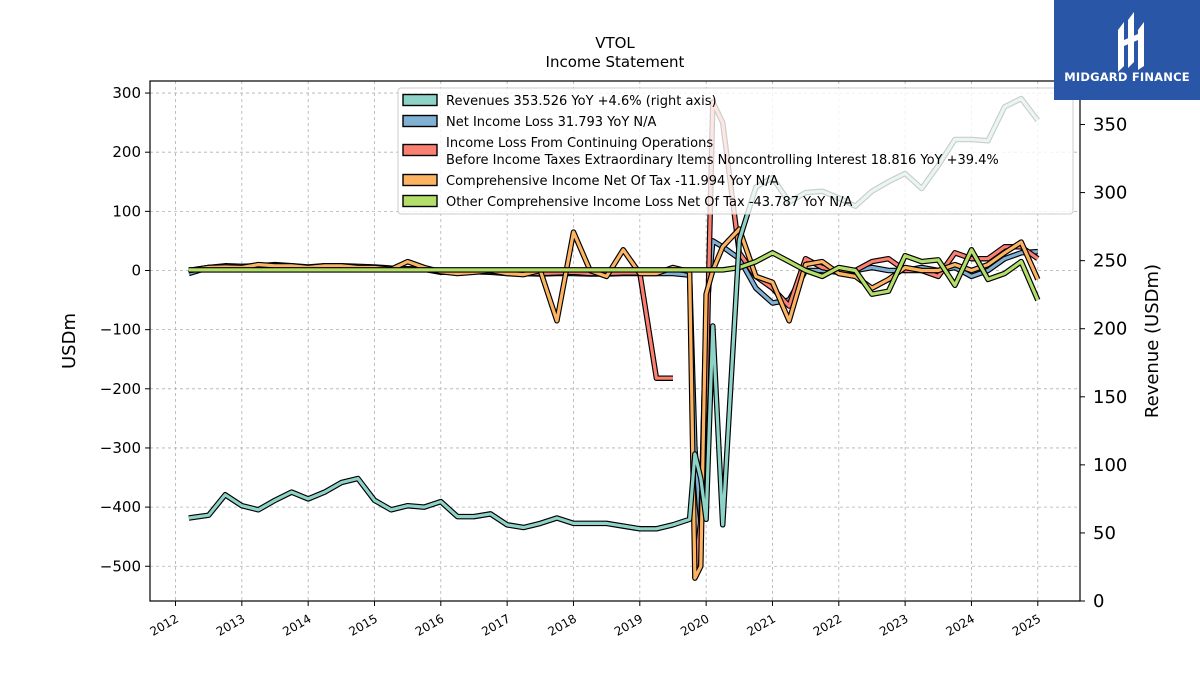 Image resolution: width=1200 pixels, height=675 pixels. I want to click on legend-label-1: Net Income Loss 31.793 YoY N/A, so click(551, 122).